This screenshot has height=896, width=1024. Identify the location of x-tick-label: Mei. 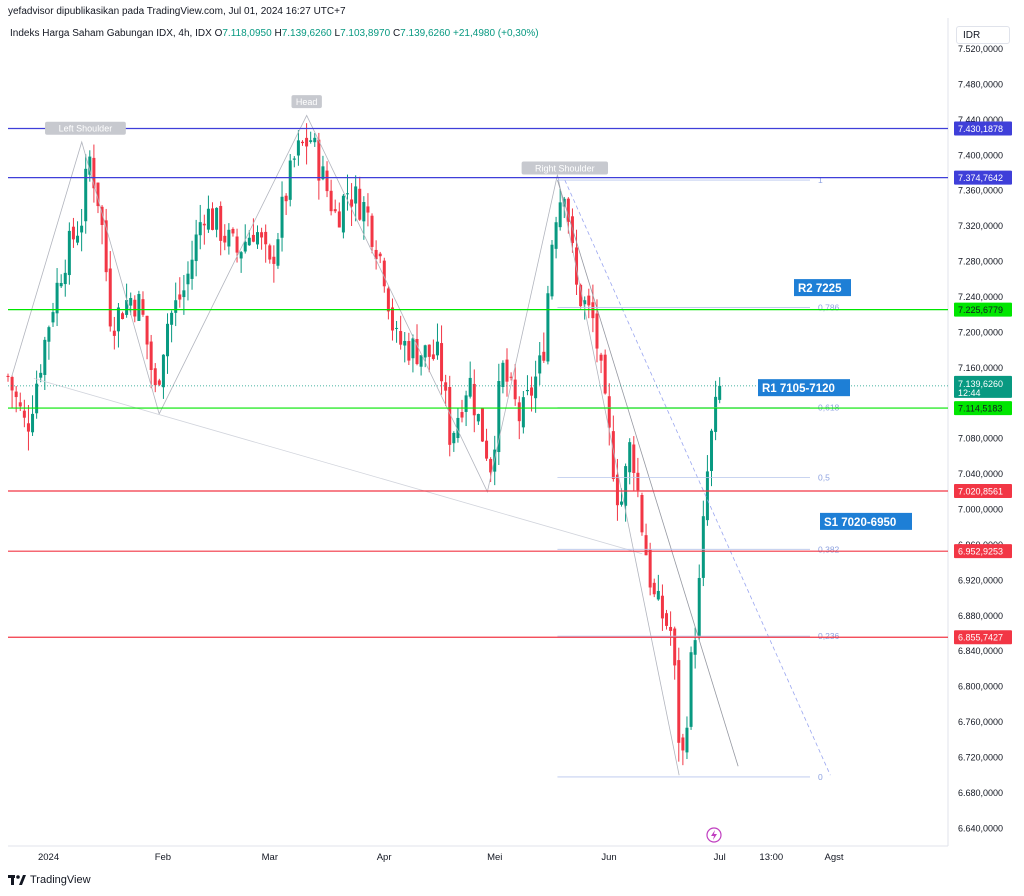
(494, 857).